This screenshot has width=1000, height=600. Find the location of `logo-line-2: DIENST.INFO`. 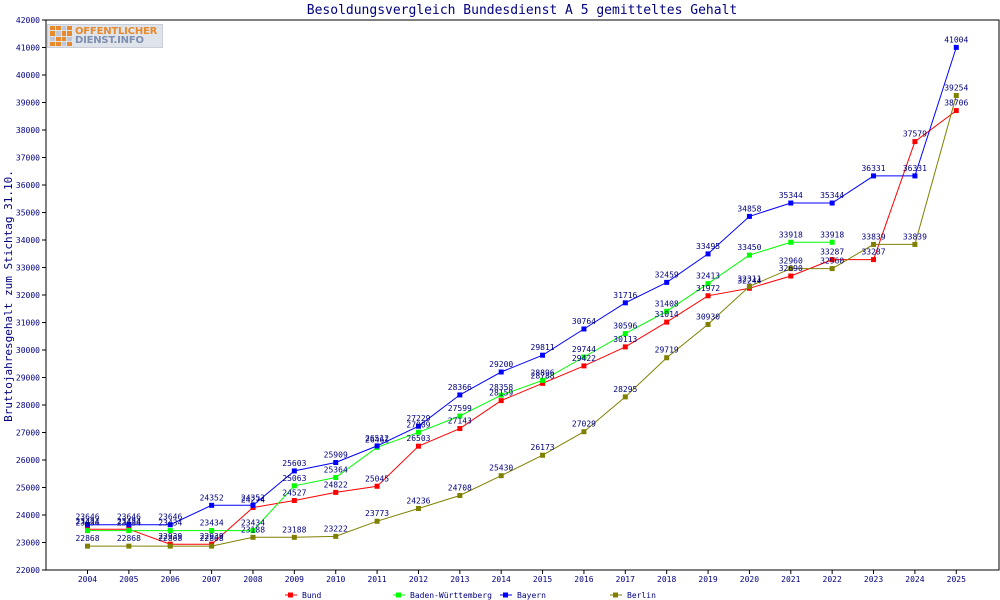

logo-line-2: DIENST.INFO is located at coordinates (109, 40).